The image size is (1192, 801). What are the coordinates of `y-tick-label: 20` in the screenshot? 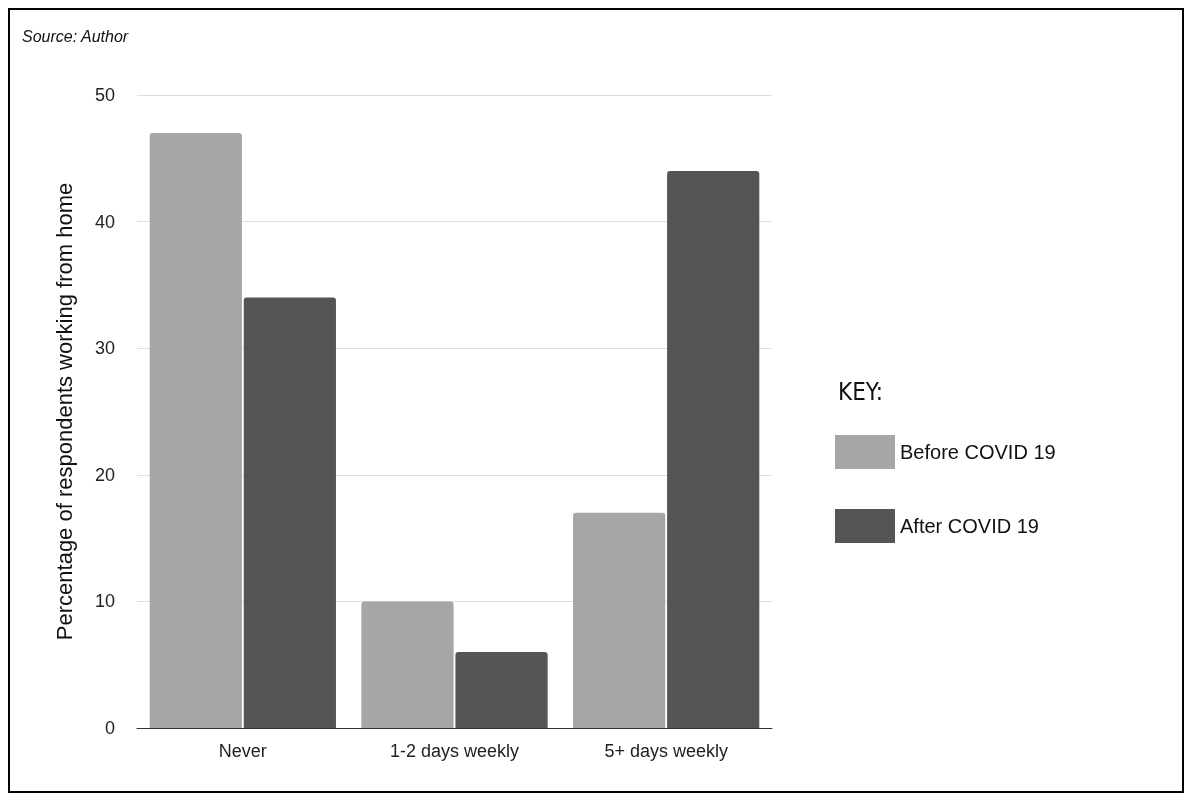 It's located at (104, 474).